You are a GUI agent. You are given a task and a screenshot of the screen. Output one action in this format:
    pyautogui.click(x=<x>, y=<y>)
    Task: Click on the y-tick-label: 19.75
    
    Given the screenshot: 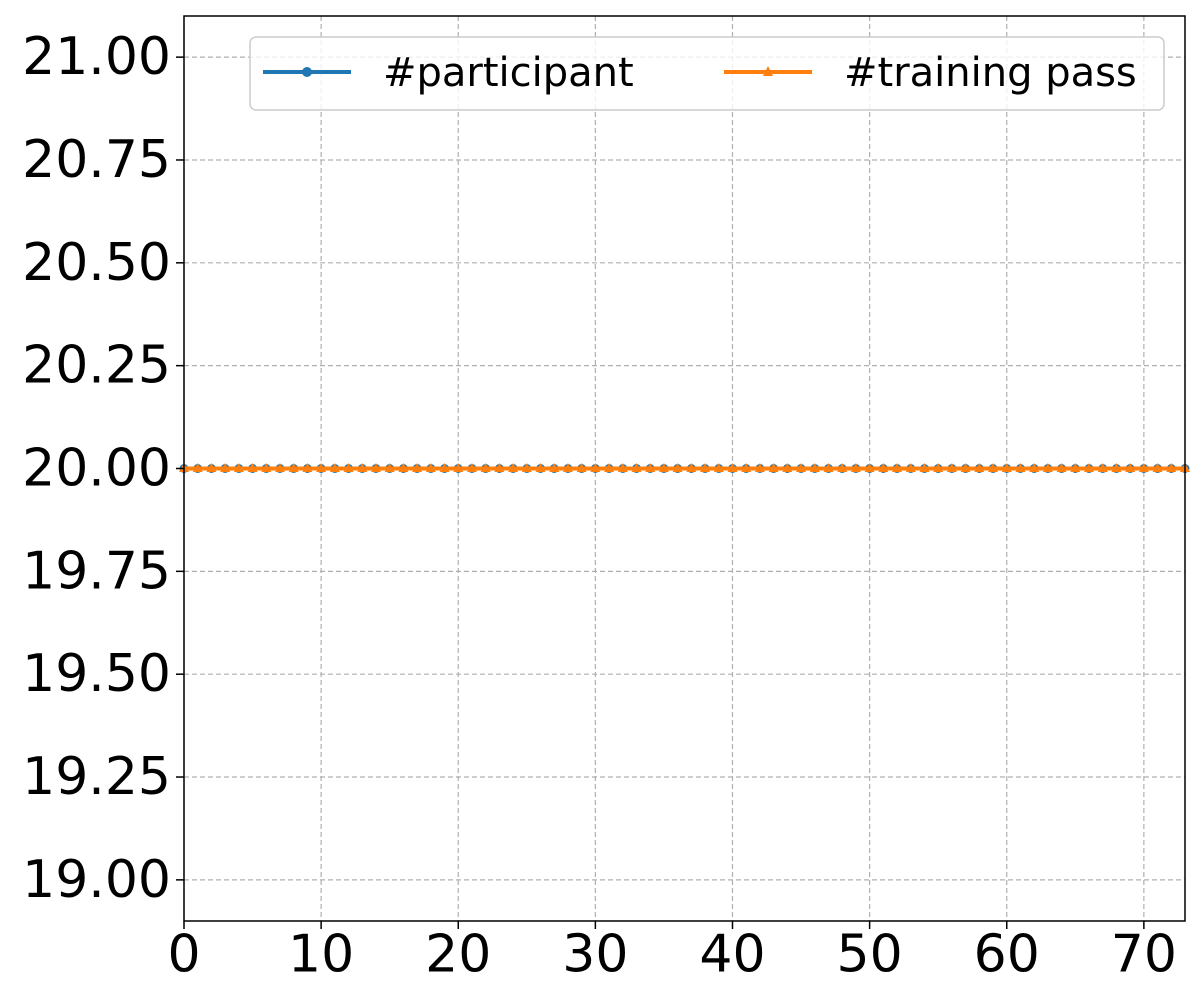 What is the action you would take?
    pyautogui.click(x=96, y=571)
    